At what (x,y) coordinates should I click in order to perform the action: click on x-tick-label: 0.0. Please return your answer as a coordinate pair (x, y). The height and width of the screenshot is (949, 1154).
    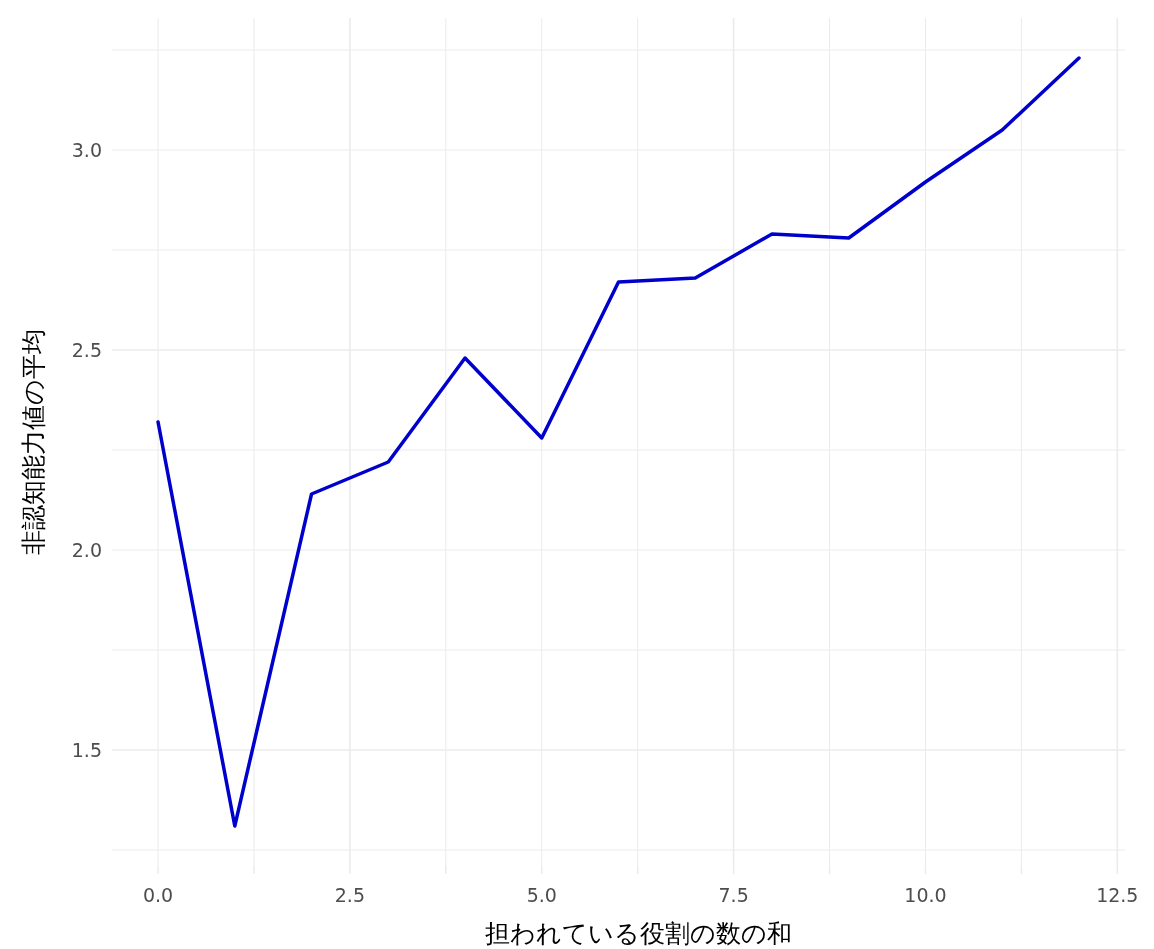
    Looking at the image, I should click on (158, 895).